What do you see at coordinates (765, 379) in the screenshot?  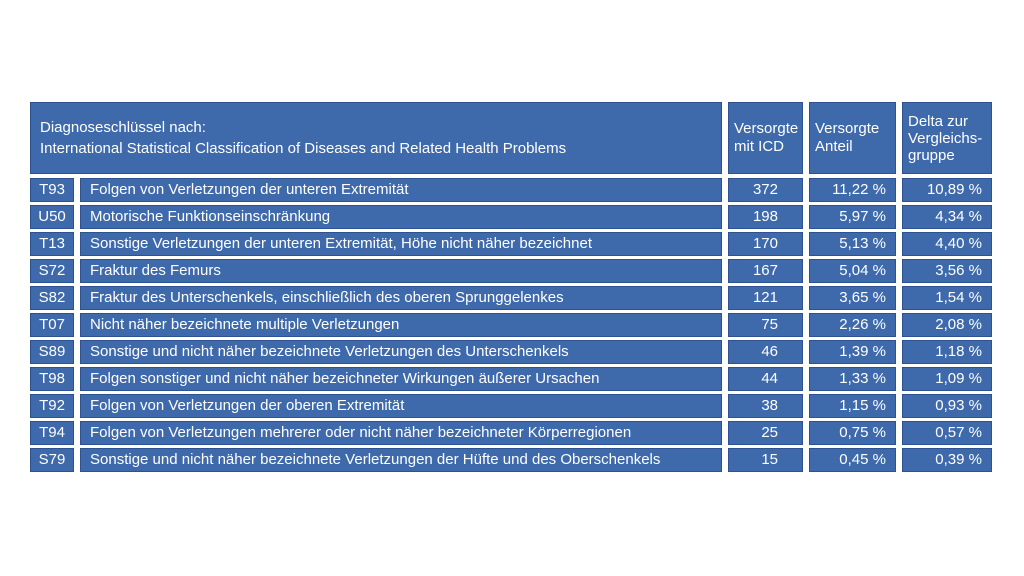 I see `count-cell: 44` at bounding box center [765, 379].